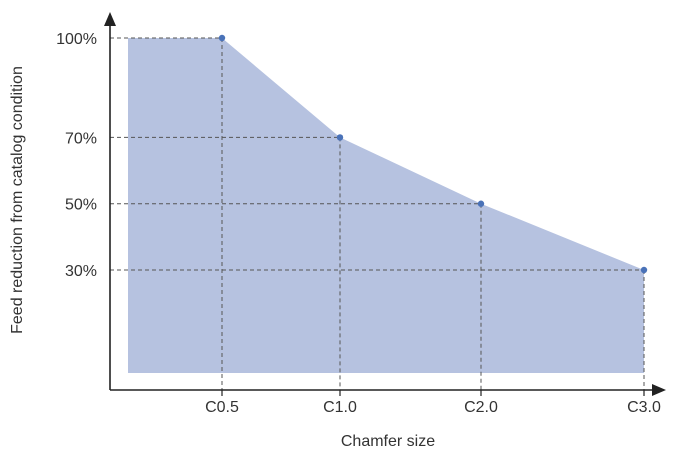 This screenshot has height=451, width=676. Describe the element at coordinates (81, 138) in the screenshot. I see `y-tick-label: 70%` at that location.